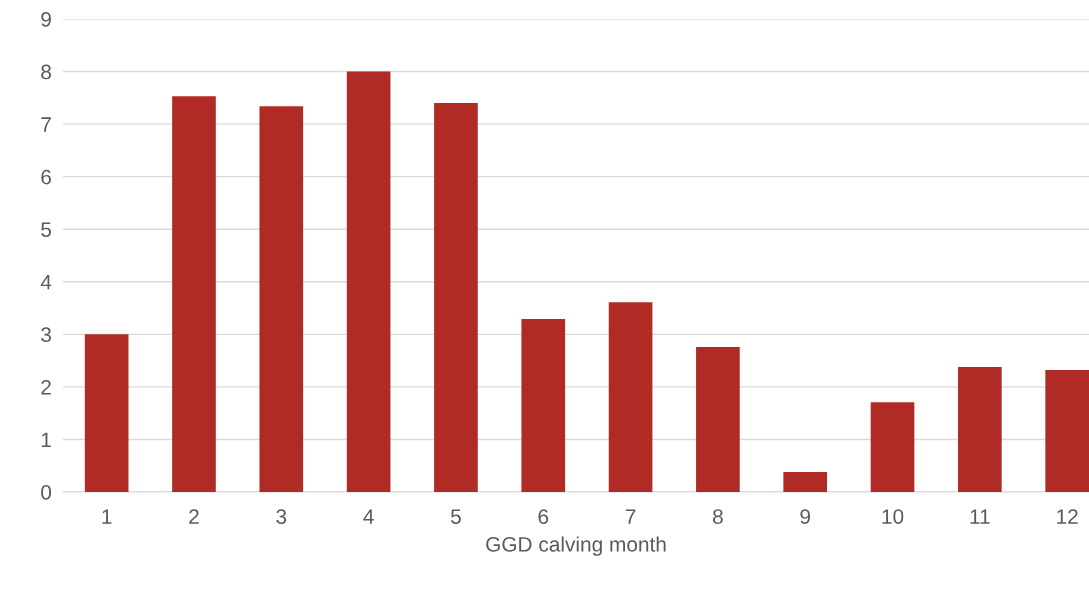 The image size is (1089, 592). I want to click on x-tick-label: 1, so click(107, 516).